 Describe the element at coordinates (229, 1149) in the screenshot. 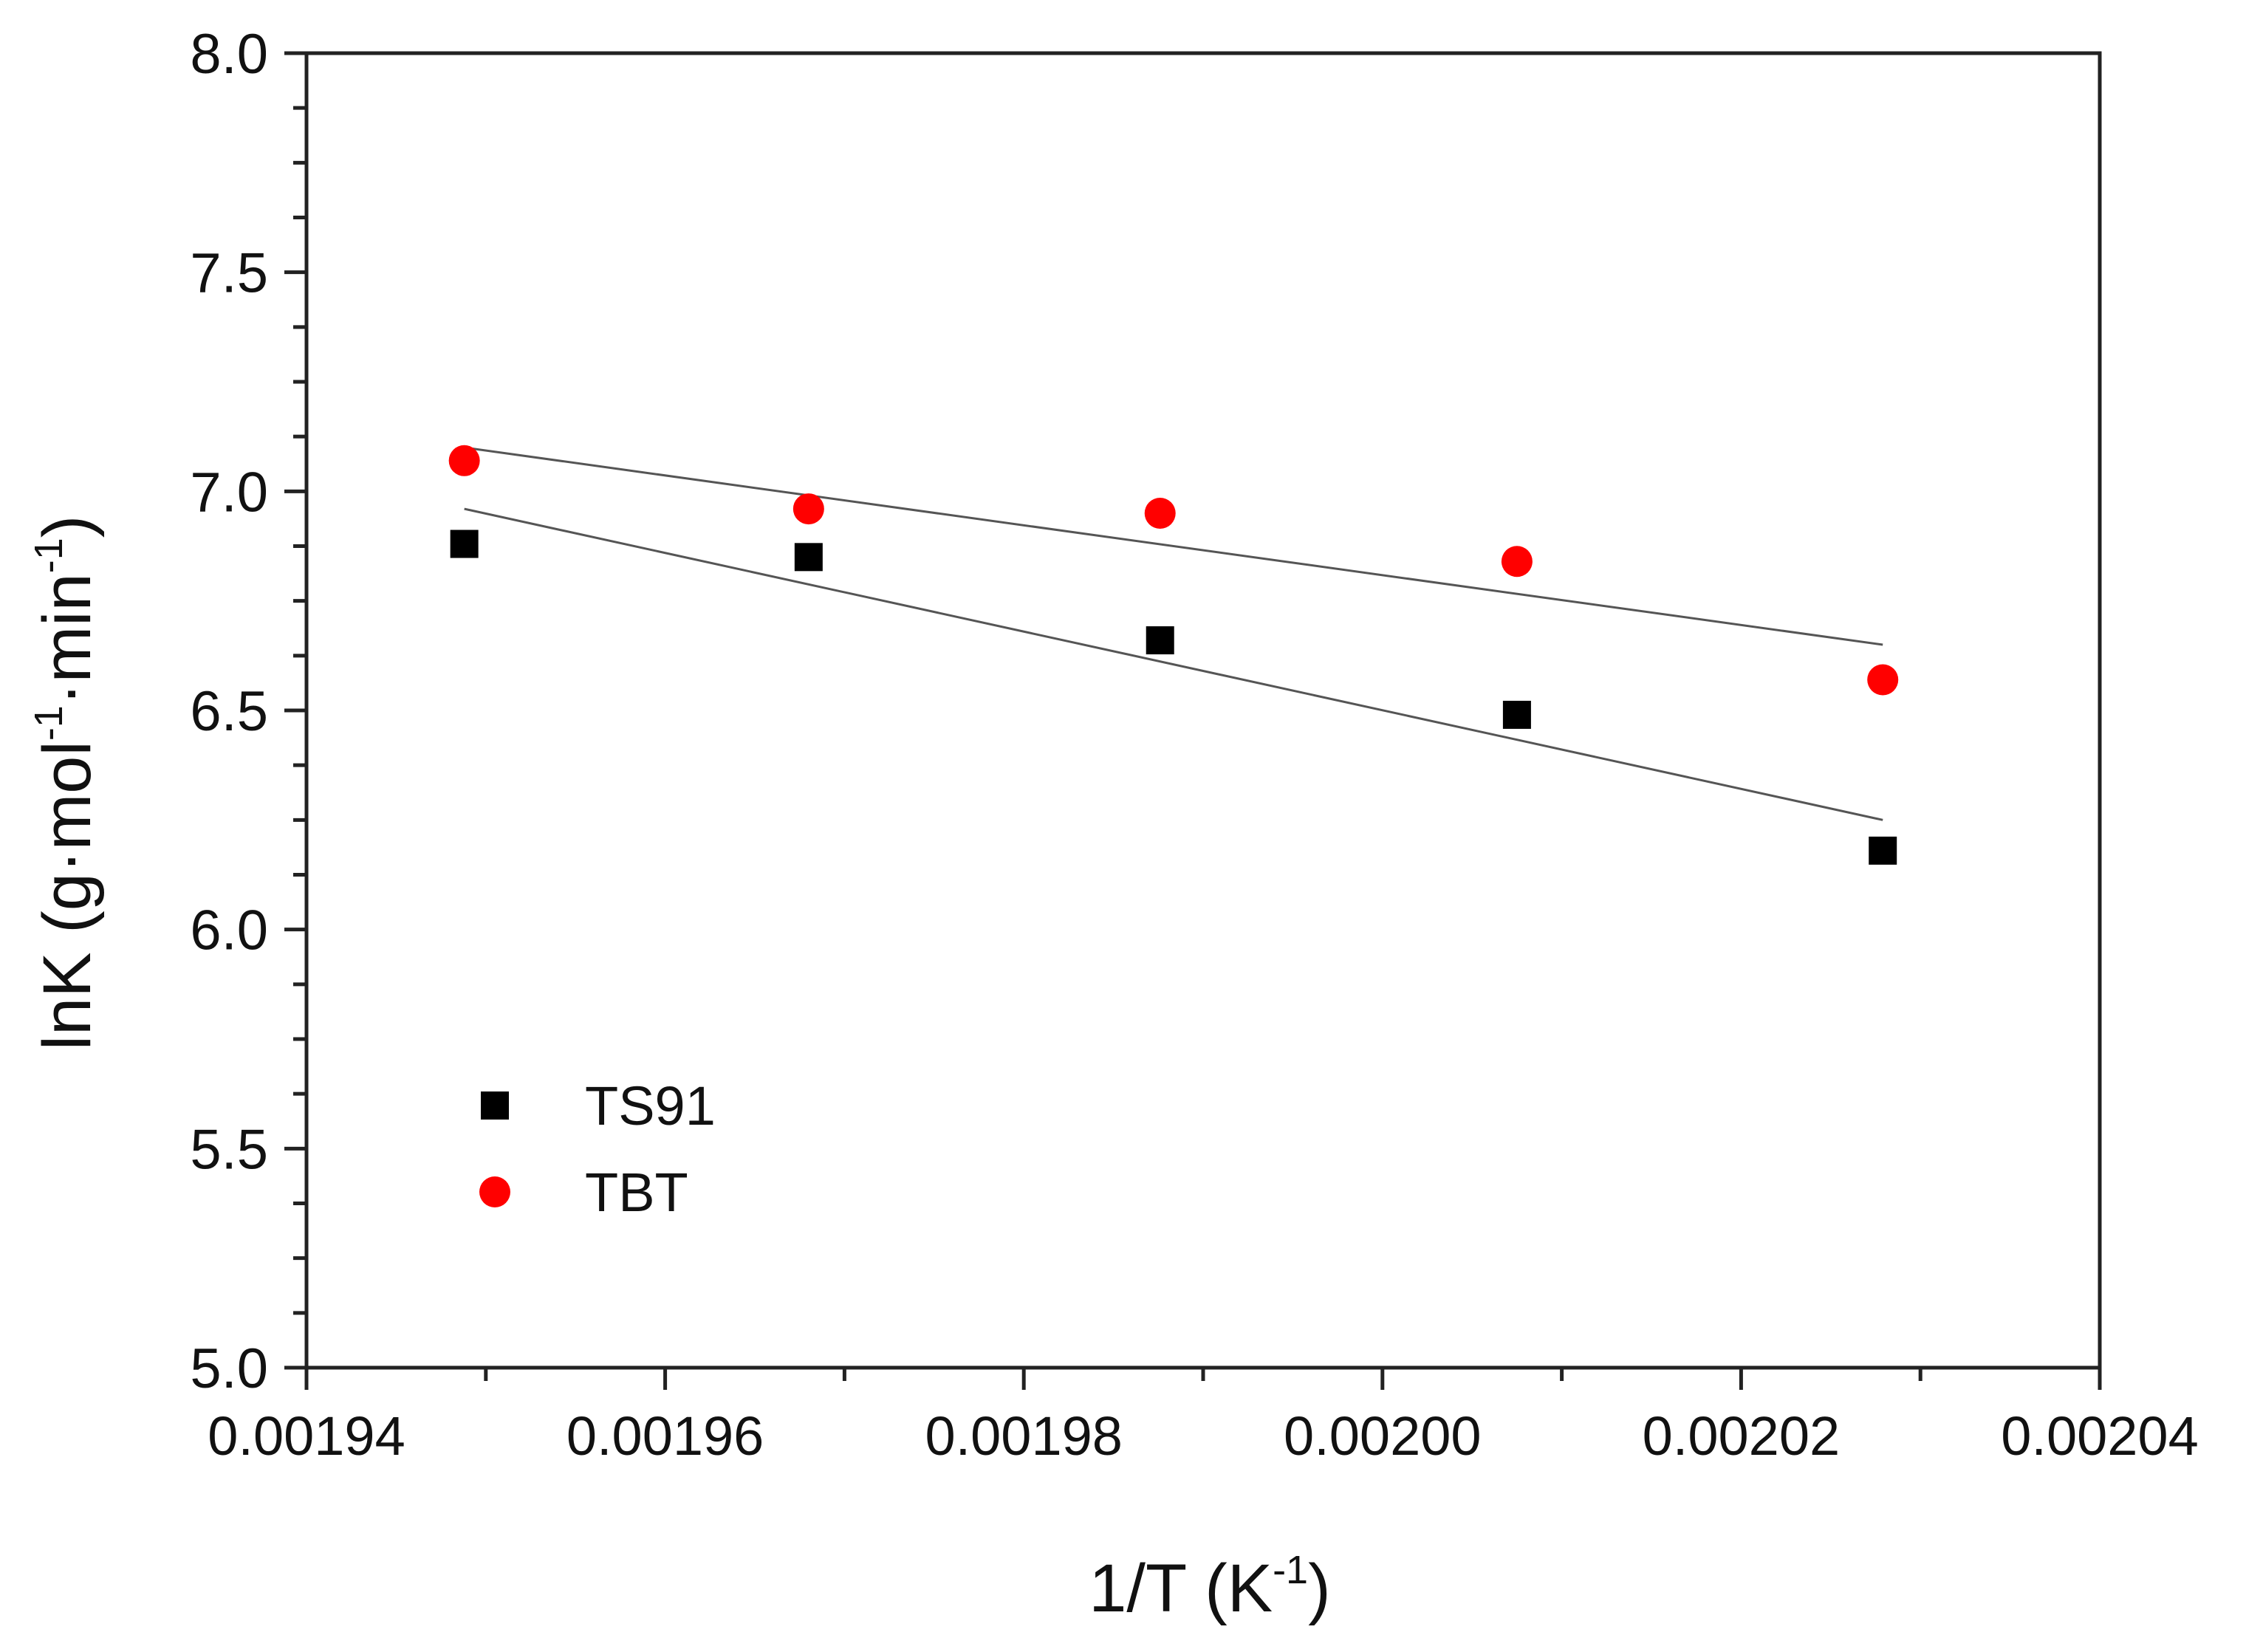

I see `y-tick-label: 5.5` at that location.